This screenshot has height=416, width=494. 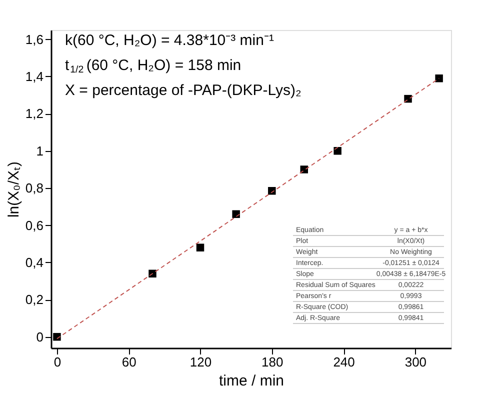 I want to click on x-tick-label: 240, so click(x=344, y=362).